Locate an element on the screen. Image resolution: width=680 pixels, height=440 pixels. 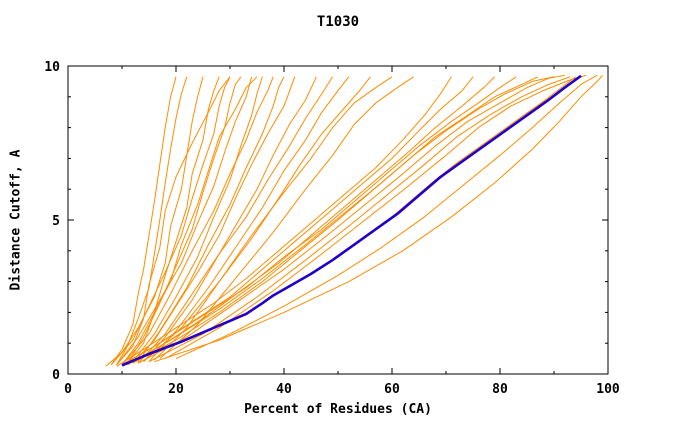
y-tick-label: 0 is located at coordinates (56, 375).